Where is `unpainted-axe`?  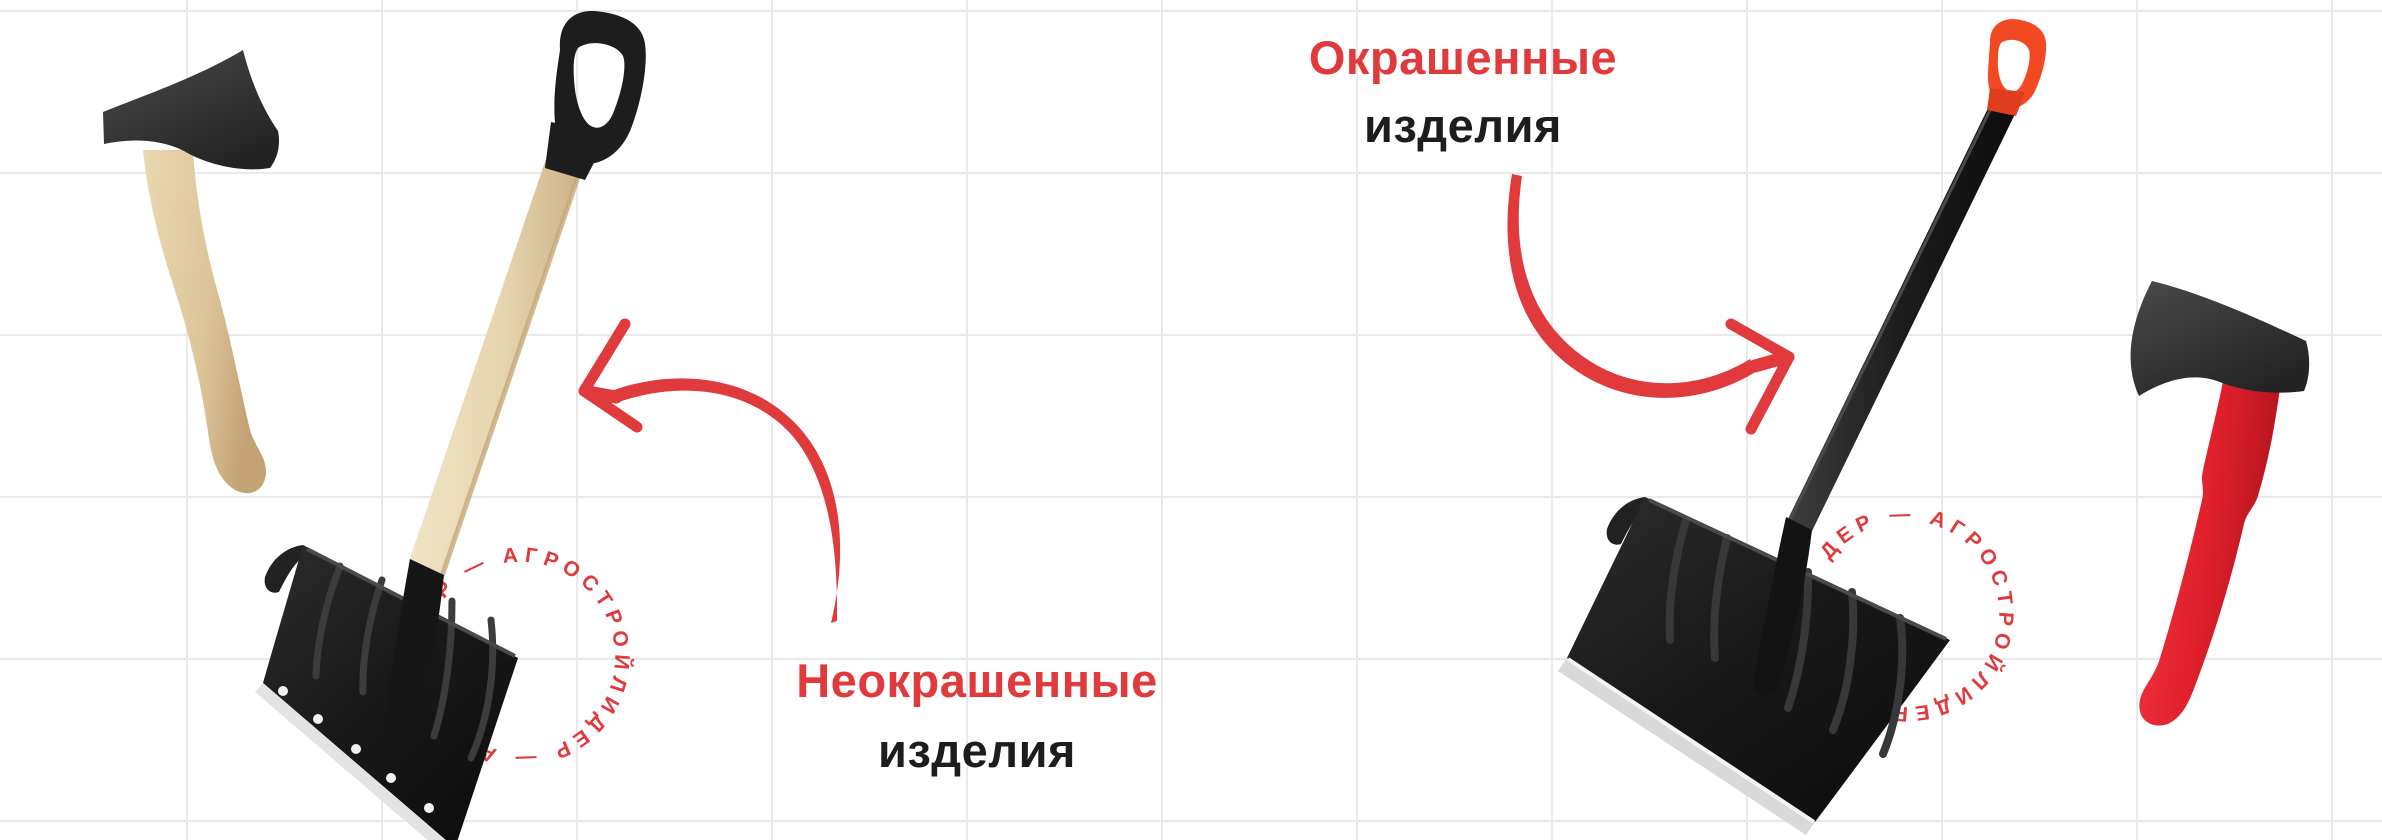 unpainted-axe is located at coordinates (191, 272).